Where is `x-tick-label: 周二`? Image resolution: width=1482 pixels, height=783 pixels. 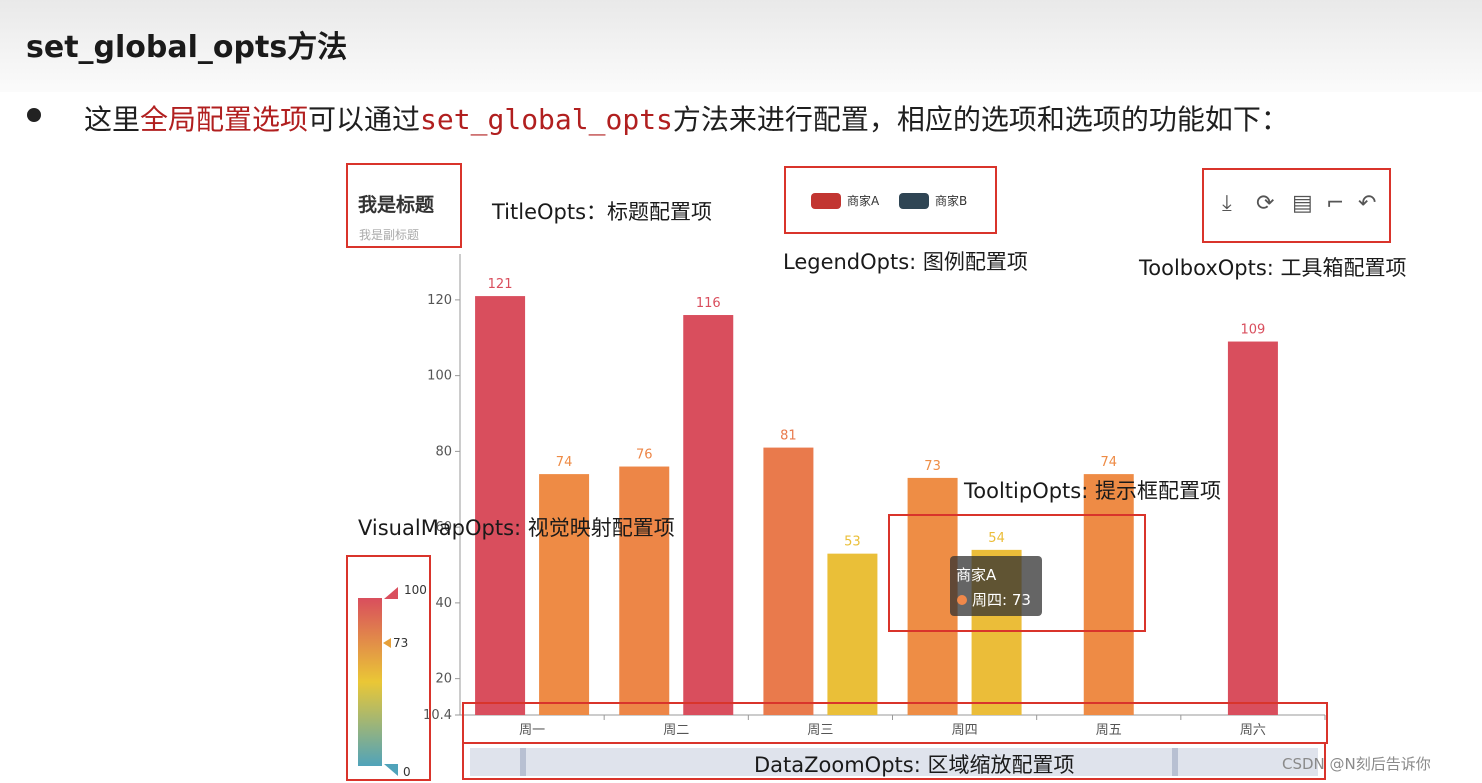 x-tick-label: 周二 is located at coordinates (676, 730).